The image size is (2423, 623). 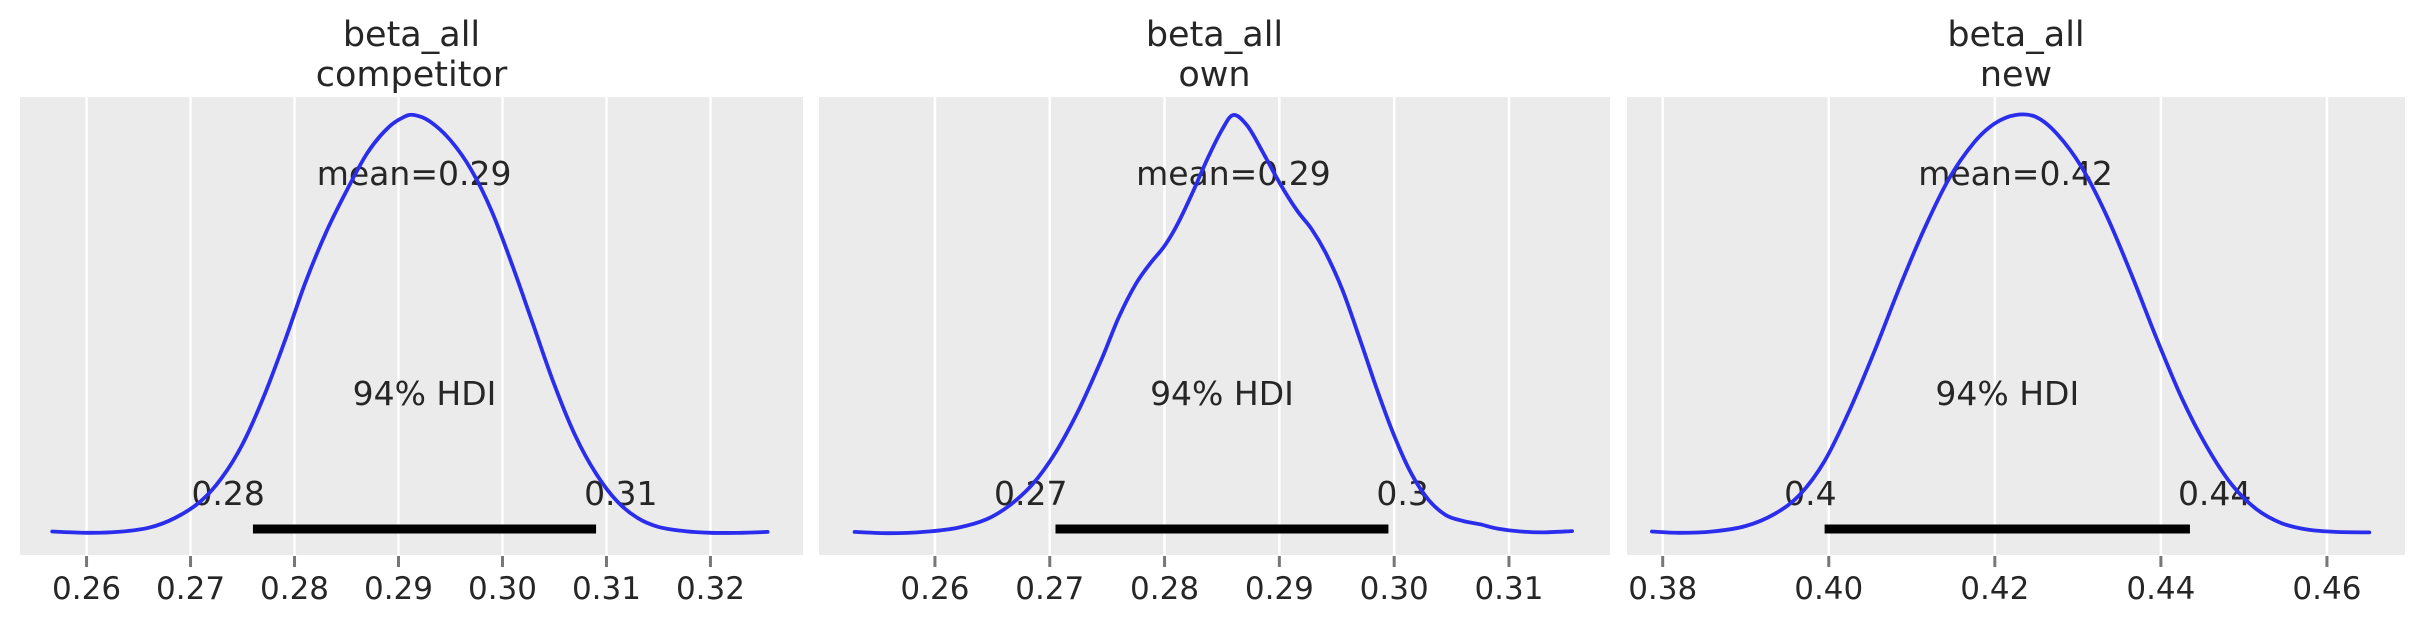 What do you see at coordinates (2326, 589) in the screenshot?
I see `x-tick-label: 0.46` at bounding box center [2326, 589].